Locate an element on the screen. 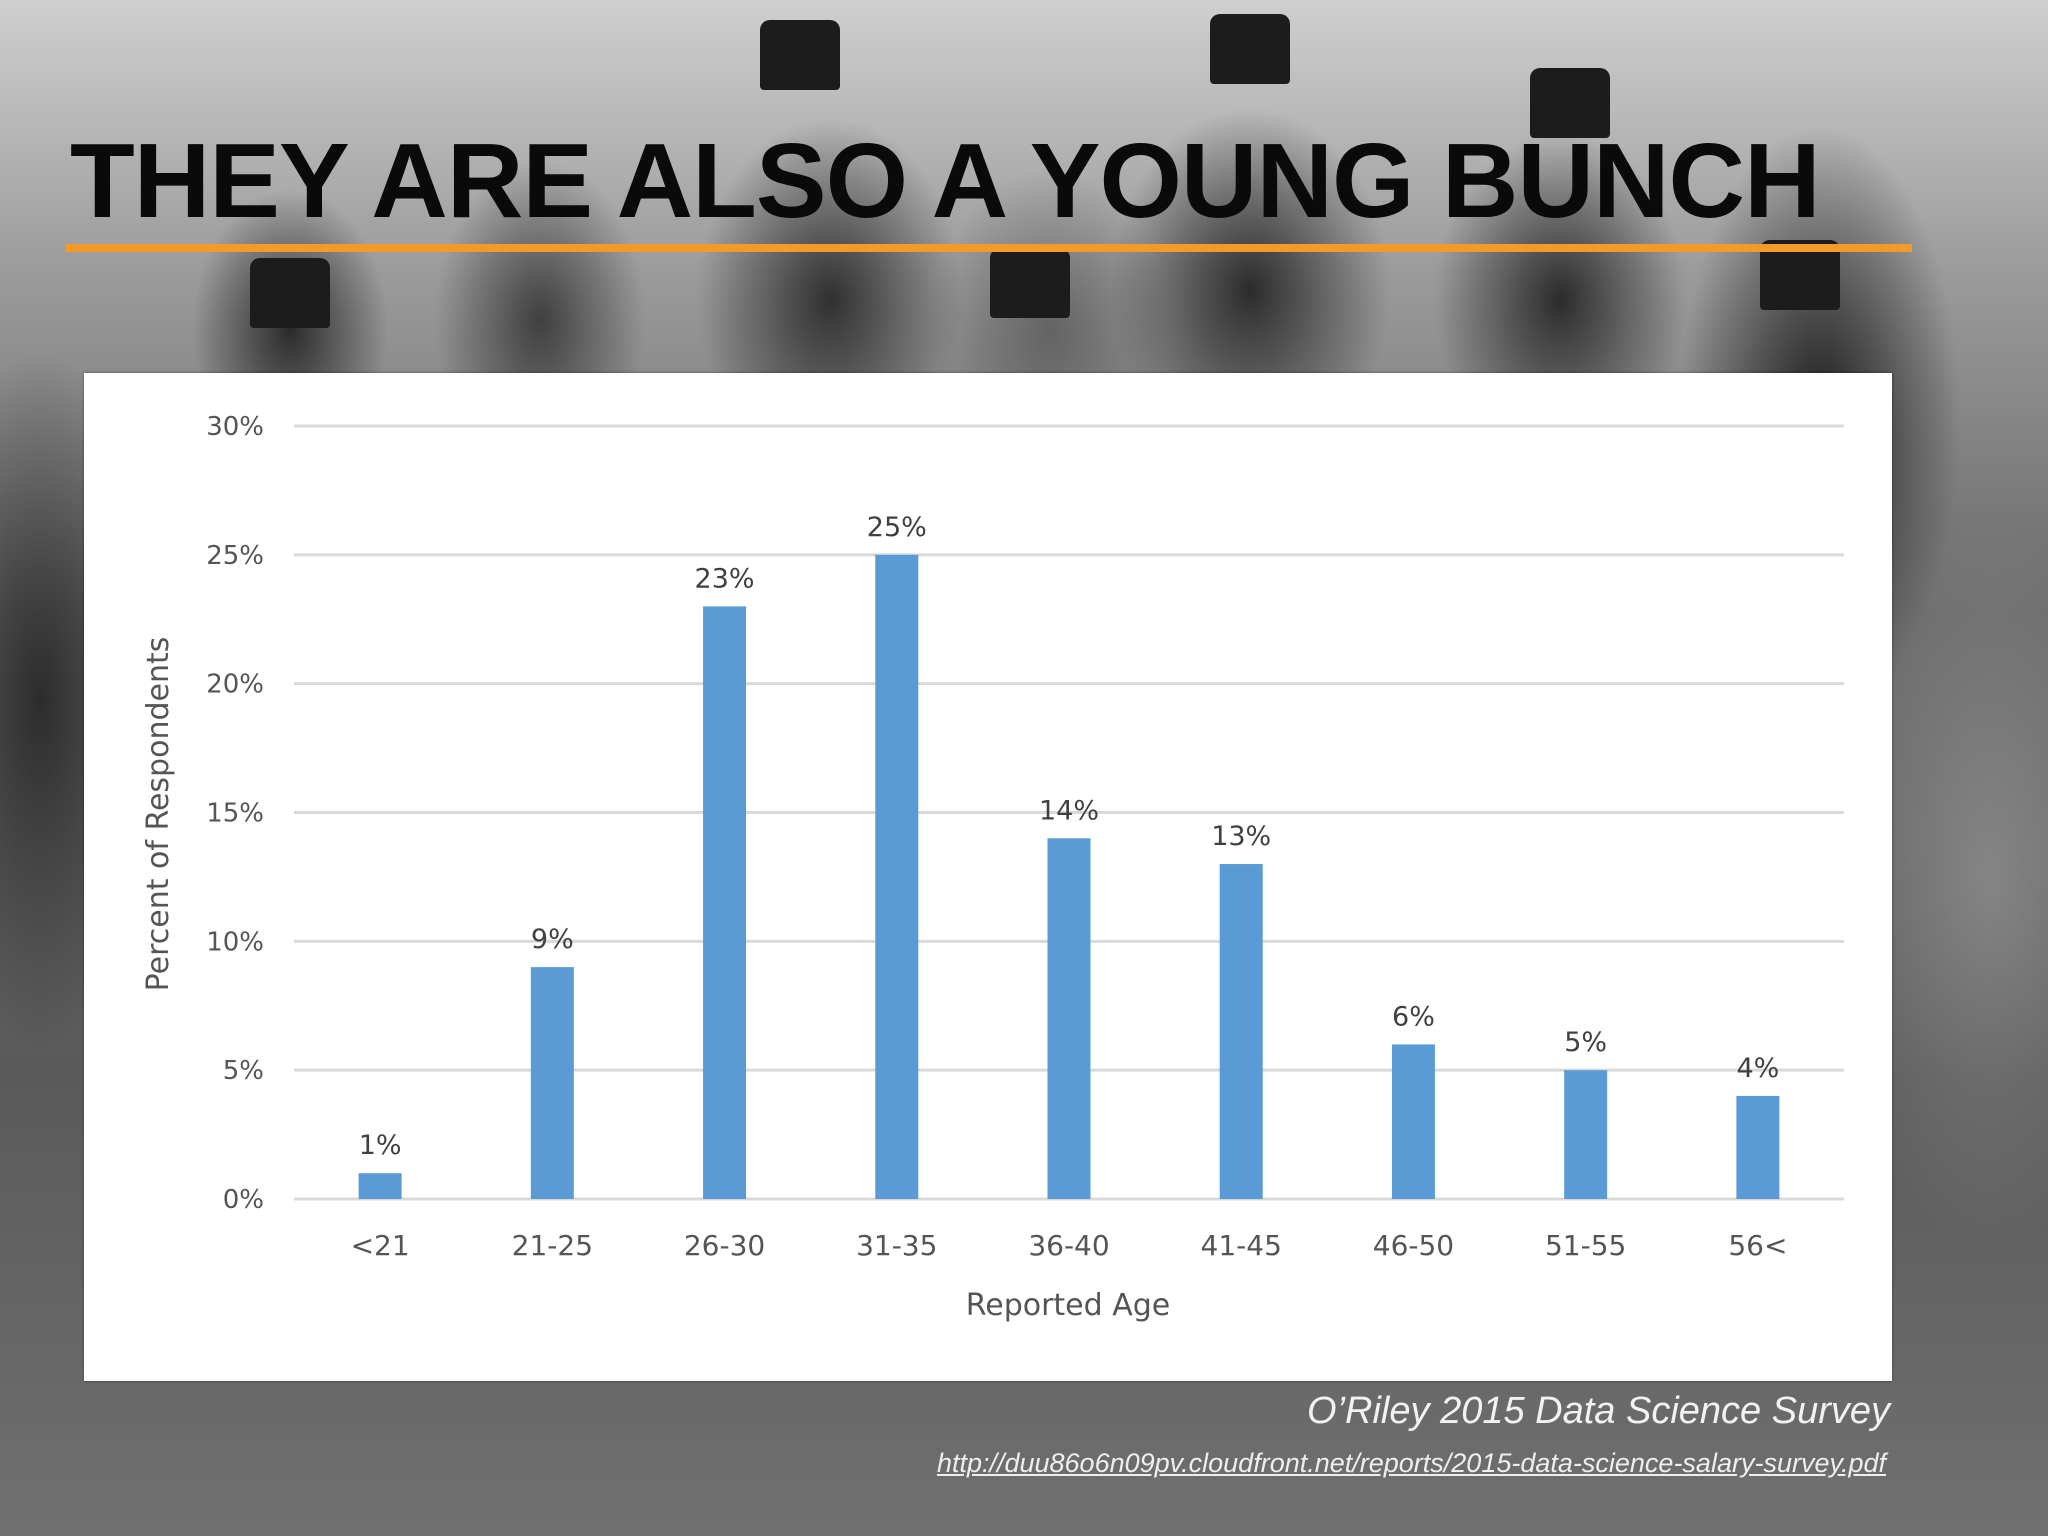 The image size is (2048, 1536). data-label: 6% is located at coordinates (1413, 1016).